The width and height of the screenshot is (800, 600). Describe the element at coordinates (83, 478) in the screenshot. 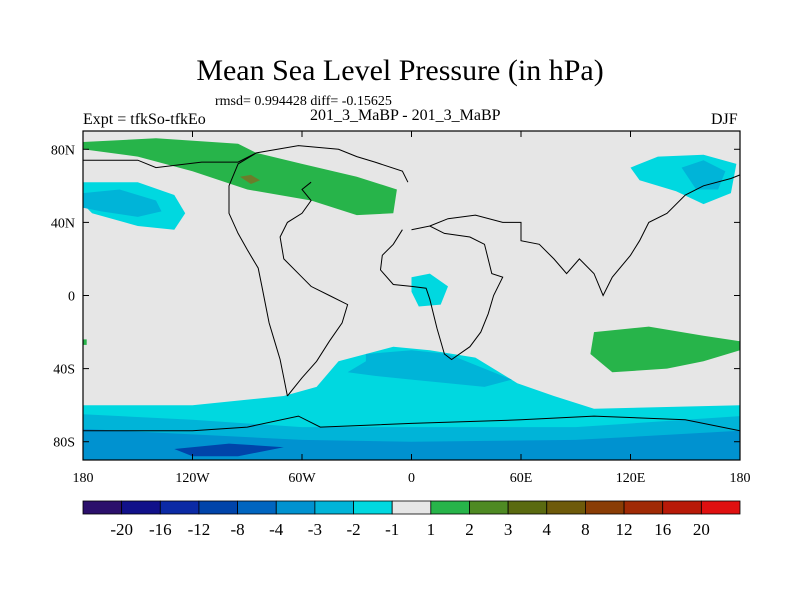

I see `x-tick-label-0: 180` at that location.